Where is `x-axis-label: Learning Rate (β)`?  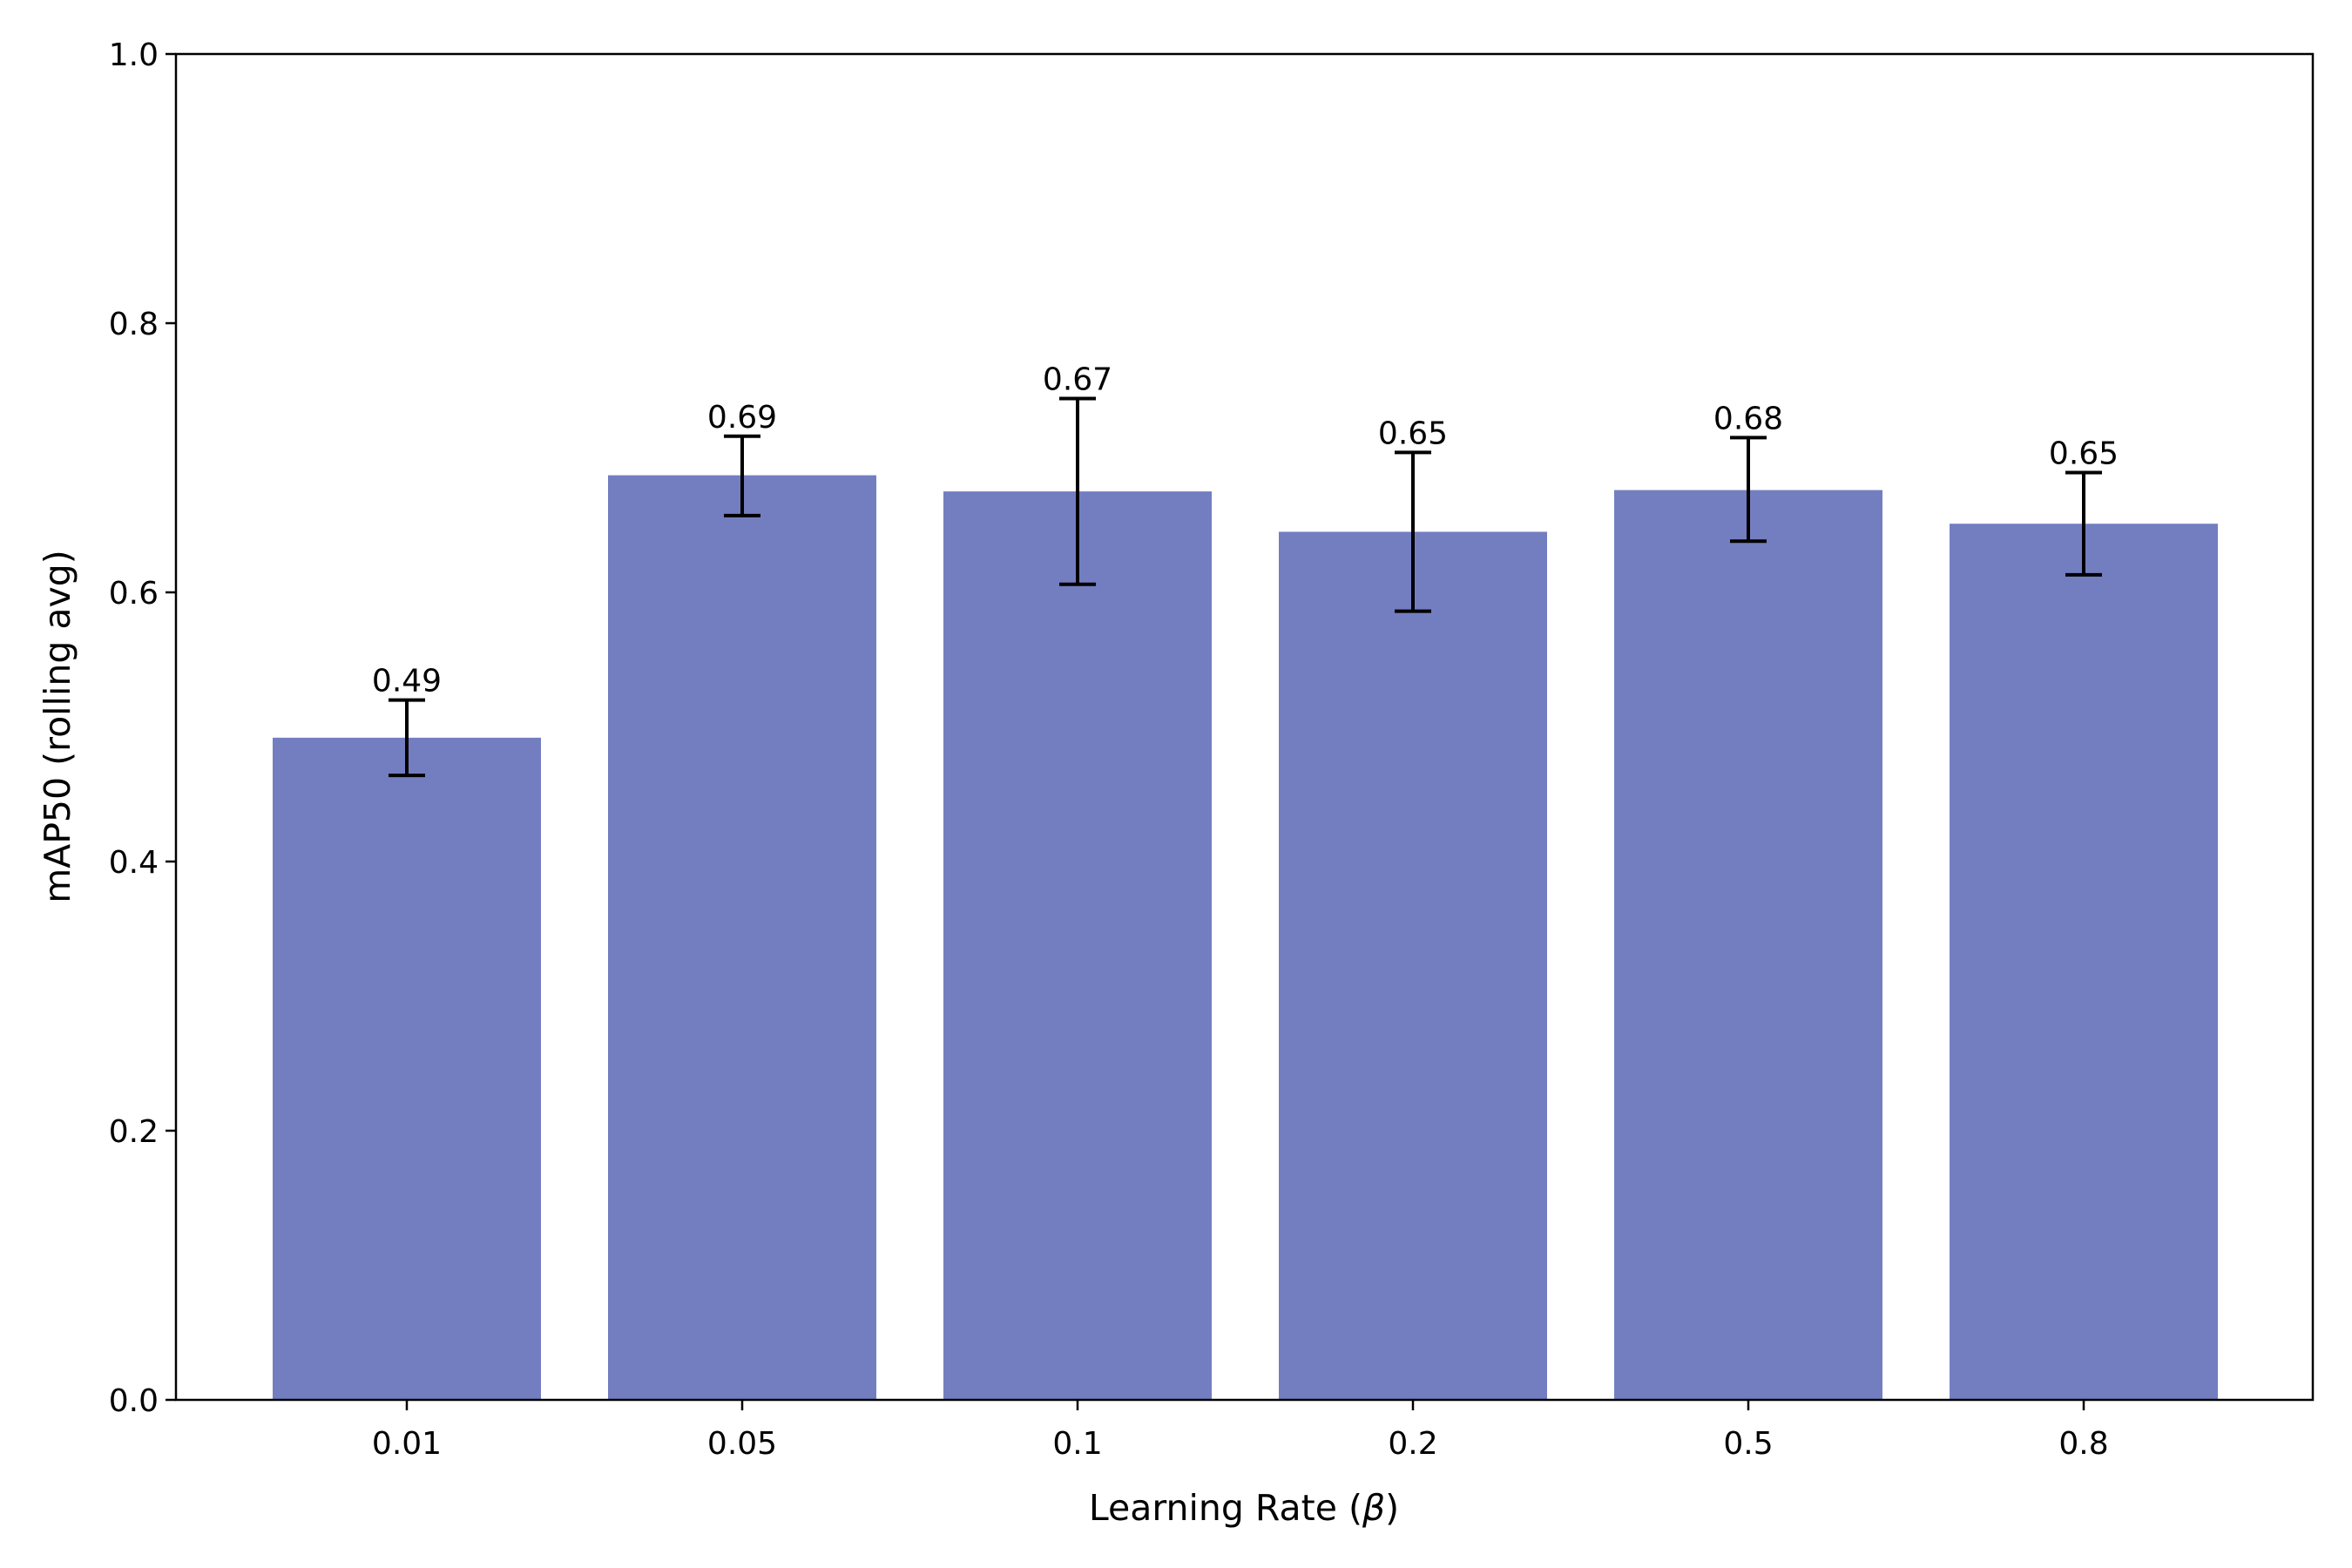
x-axis-label: Learning Rate (β) is located at coordinates (1244, 1508).